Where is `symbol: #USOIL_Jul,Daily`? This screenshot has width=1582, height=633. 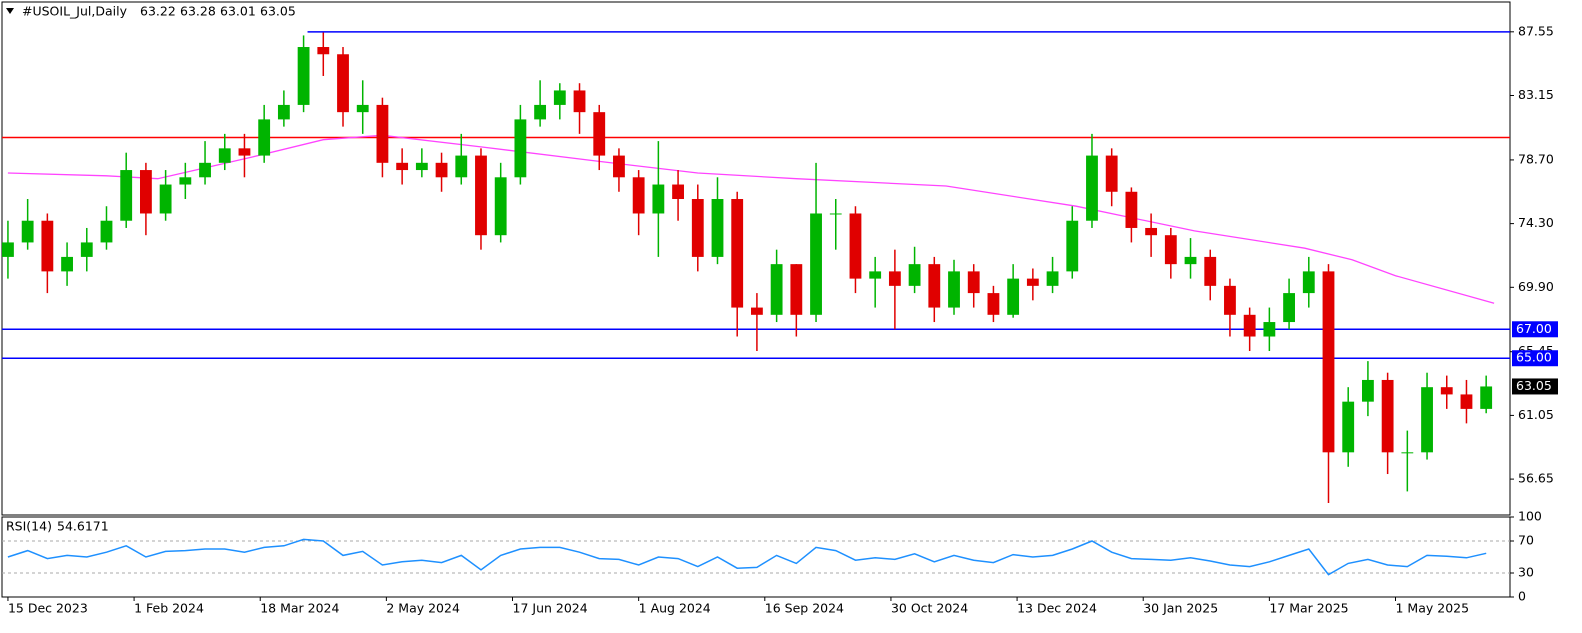 symbol: #USOIL_Jul,Daily is located at coordinates (75, 11).